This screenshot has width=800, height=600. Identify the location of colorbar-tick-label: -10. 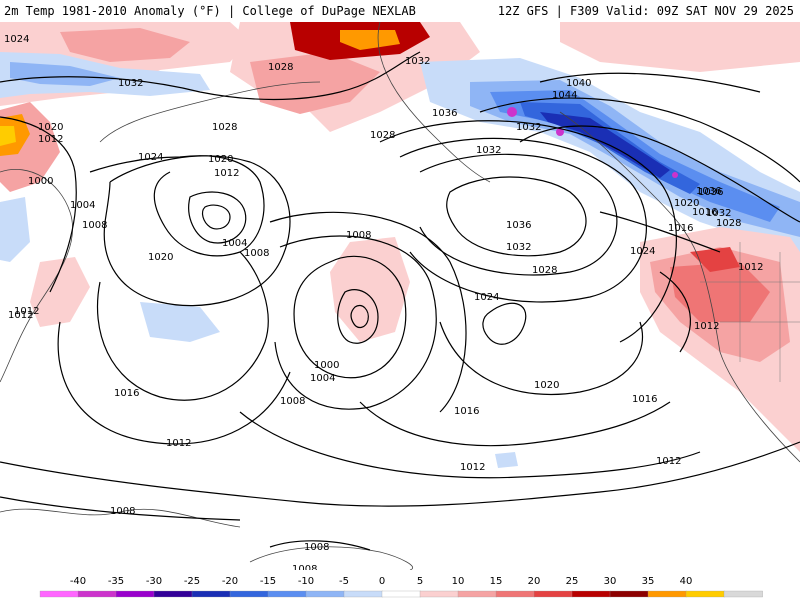
(306, 581).